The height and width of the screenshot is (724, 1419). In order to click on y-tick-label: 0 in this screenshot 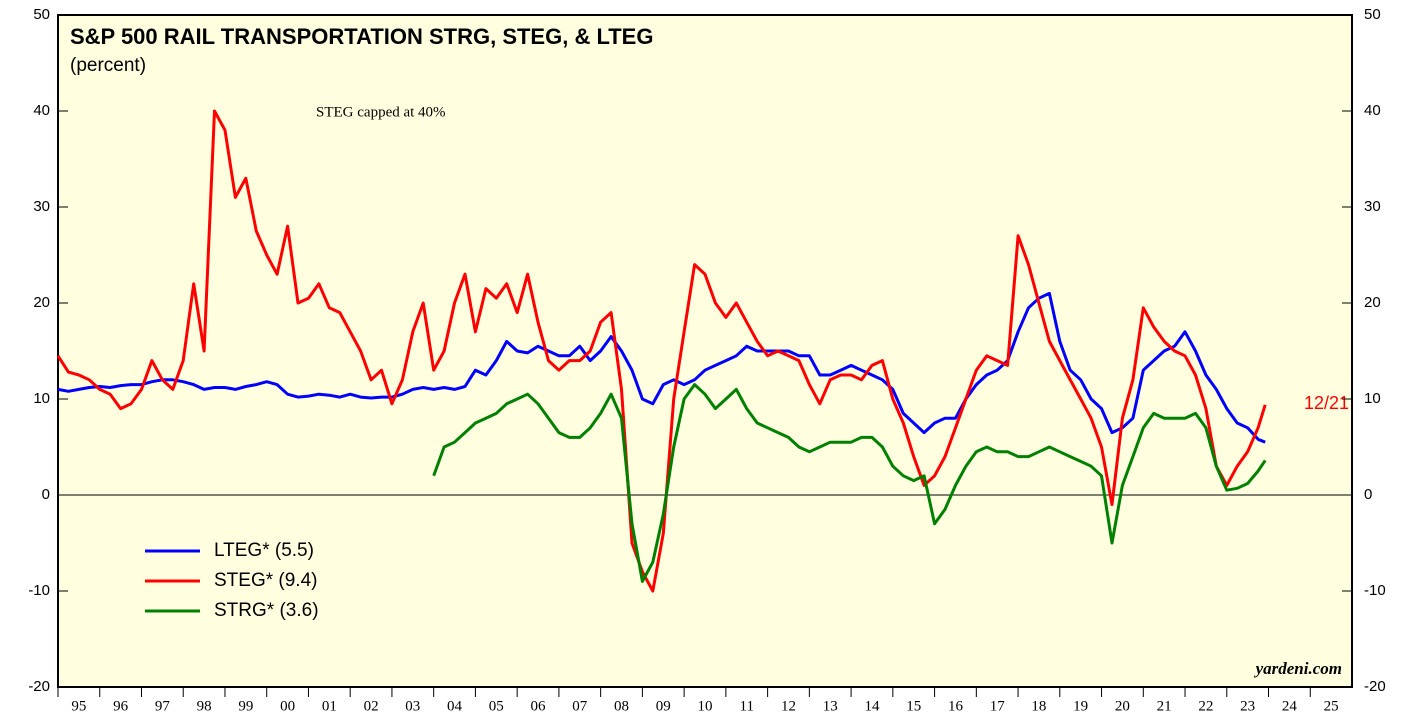, I will do `click(46, 494)`.